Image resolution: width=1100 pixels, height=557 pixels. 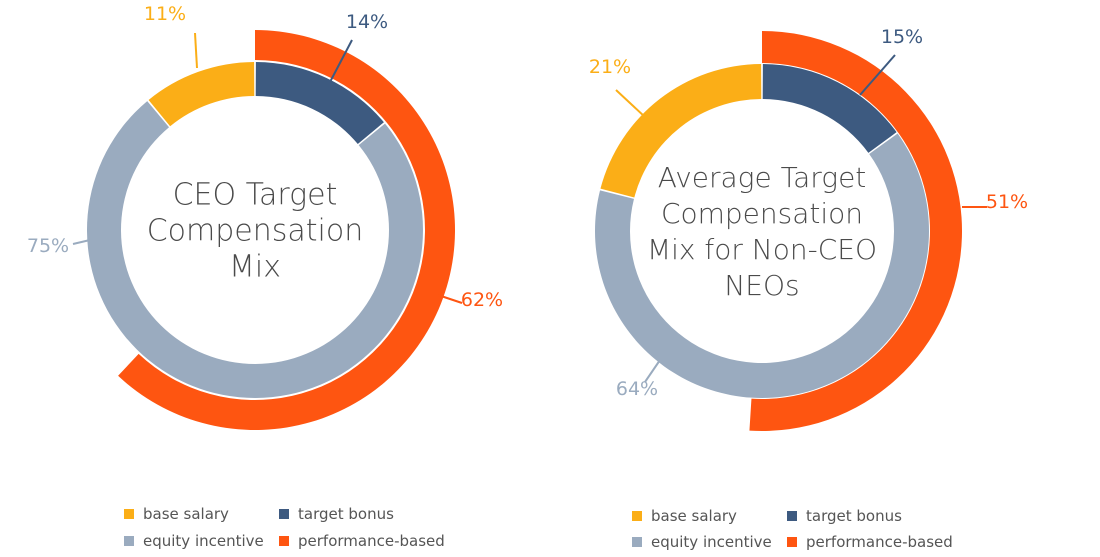 I want to click on chart-title-line: Average Target, so click(x=762, y=177).